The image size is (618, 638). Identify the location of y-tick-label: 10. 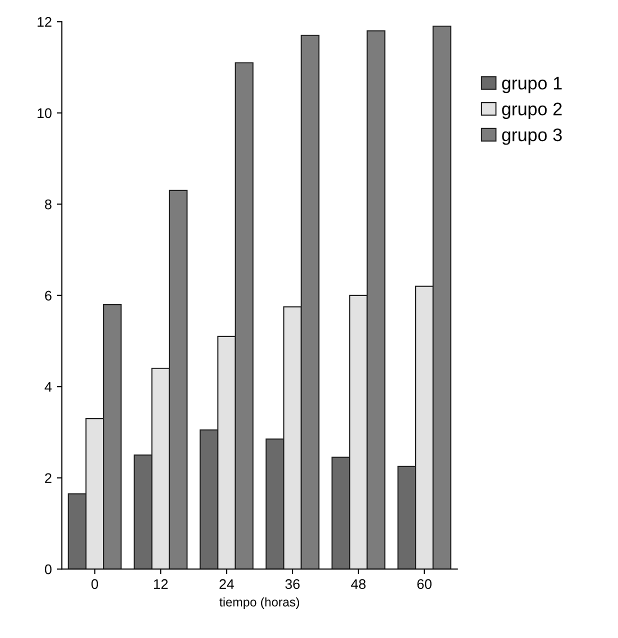
(45, 113).